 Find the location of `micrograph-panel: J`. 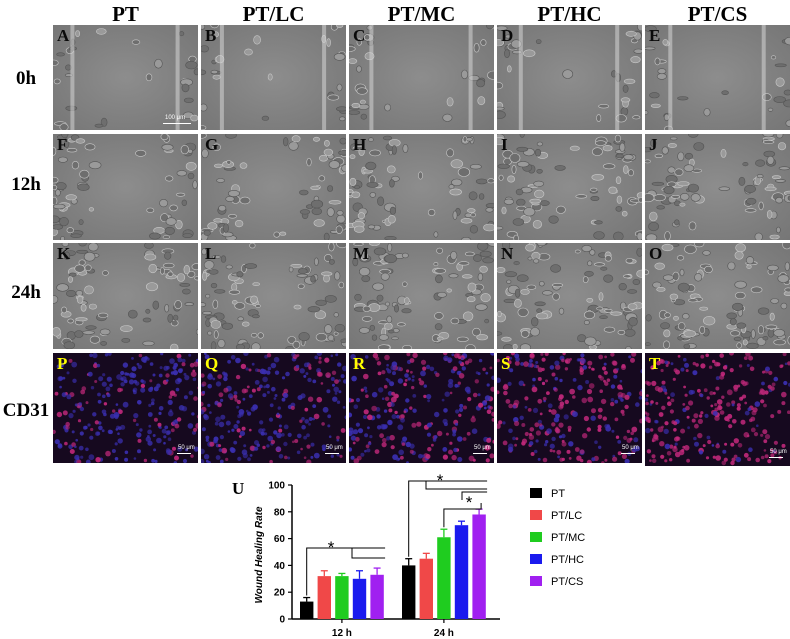

micrograph-panel: J is located at coordinates (717, 187).